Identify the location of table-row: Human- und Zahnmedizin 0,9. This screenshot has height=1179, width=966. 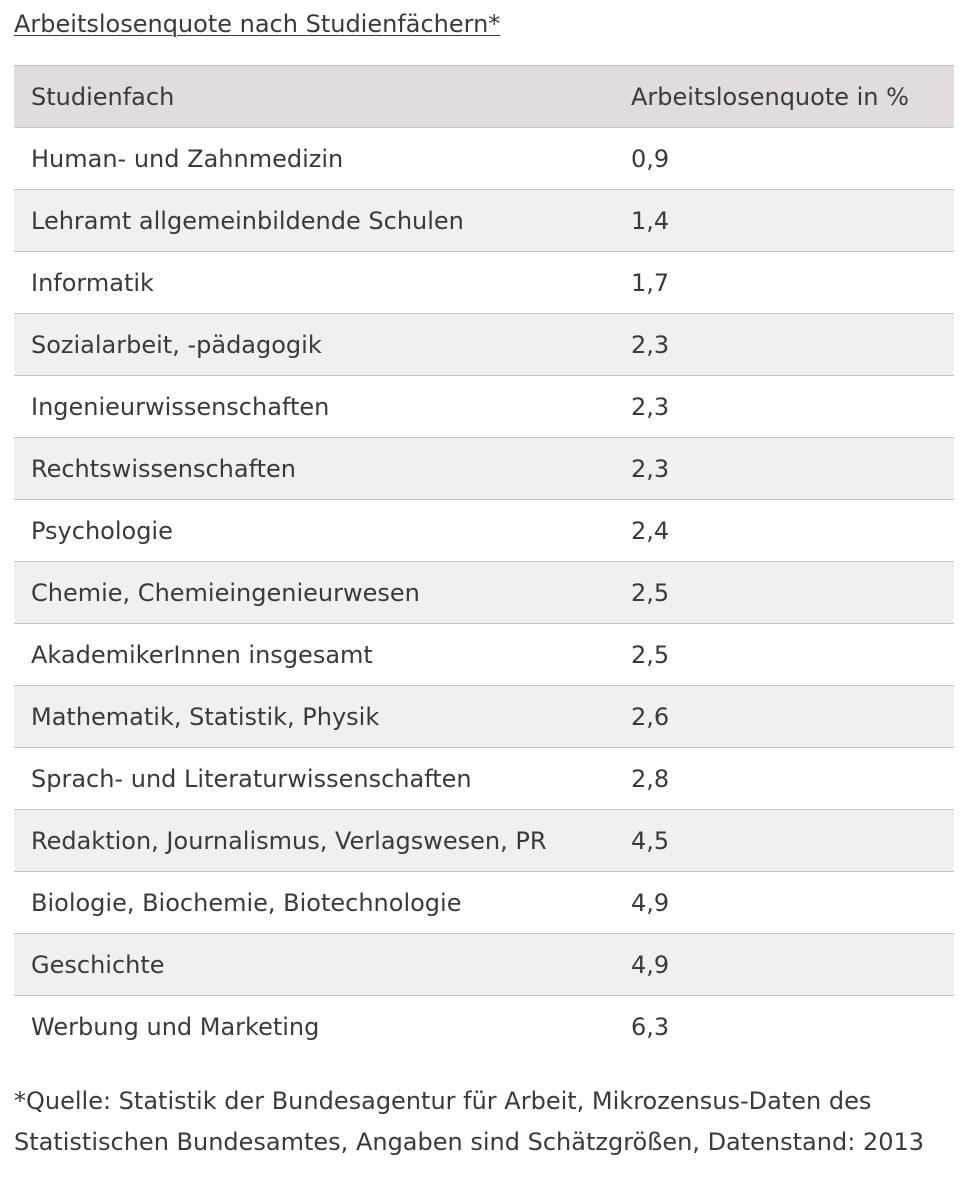
(484, 158).